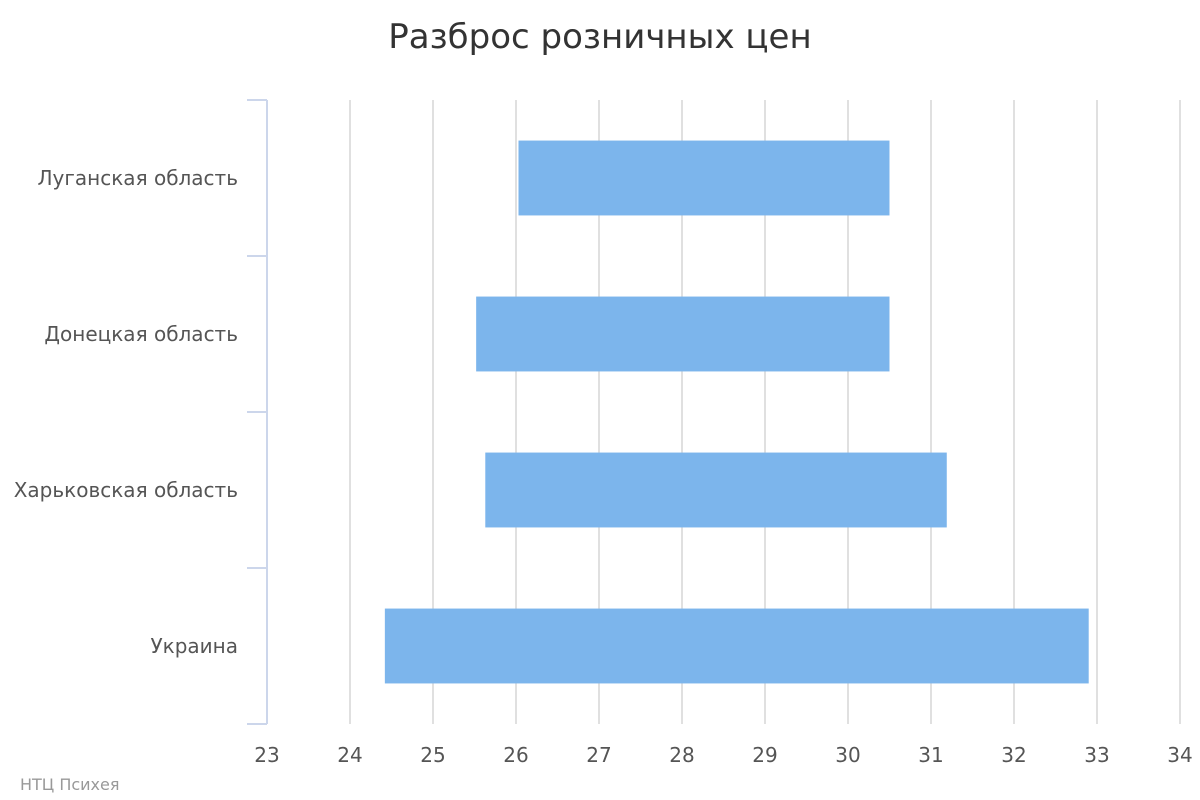 Image resolution: width=1200 pixels, height=800 pixels. I want to click on x-tick-label: 31, so click(930, 755).